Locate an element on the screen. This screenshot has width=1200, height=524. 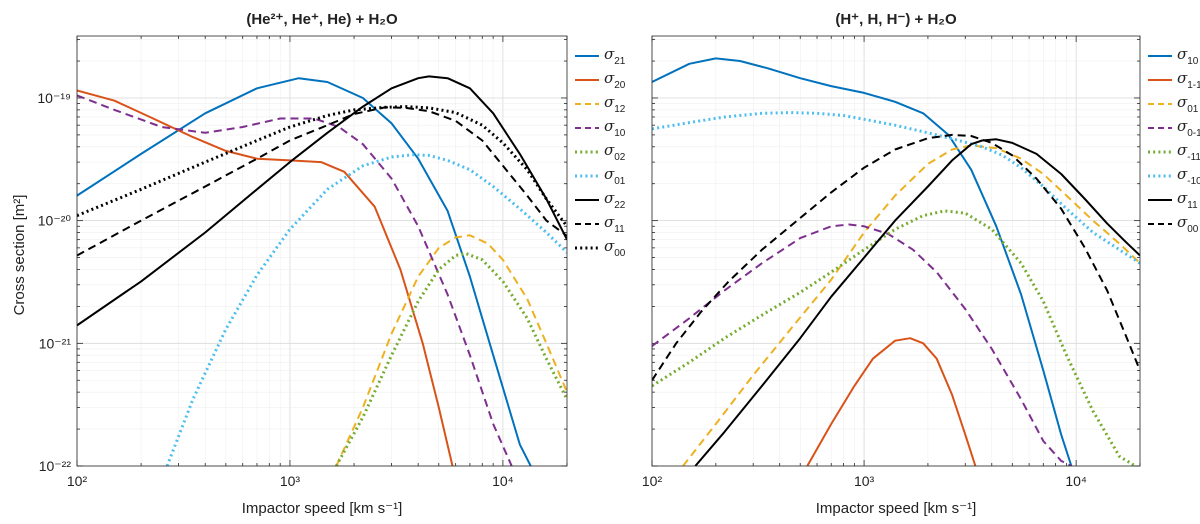
legend-entry: σ12 is located at coordinates (615, 104).